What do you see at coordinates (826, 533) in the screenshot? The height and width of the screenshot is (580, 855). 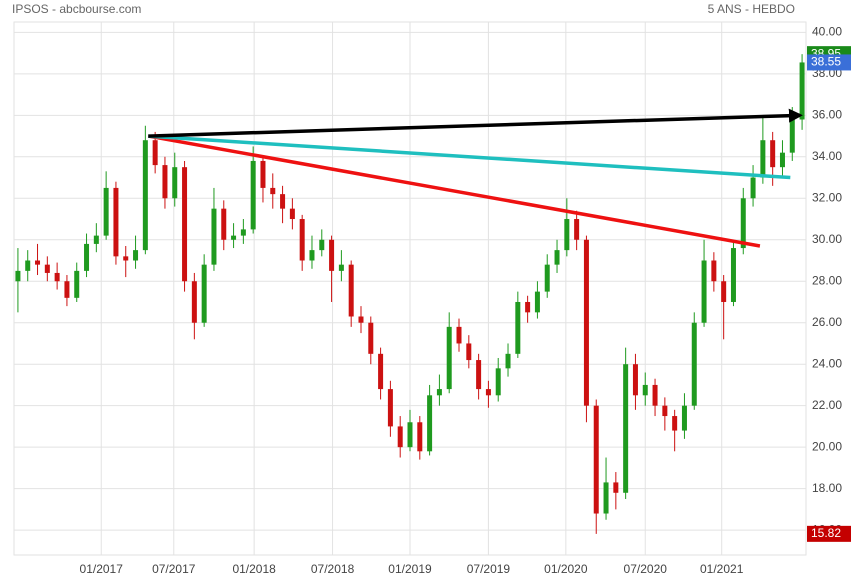 I see `price-label: 15.82` at bounding box center [826, 533].